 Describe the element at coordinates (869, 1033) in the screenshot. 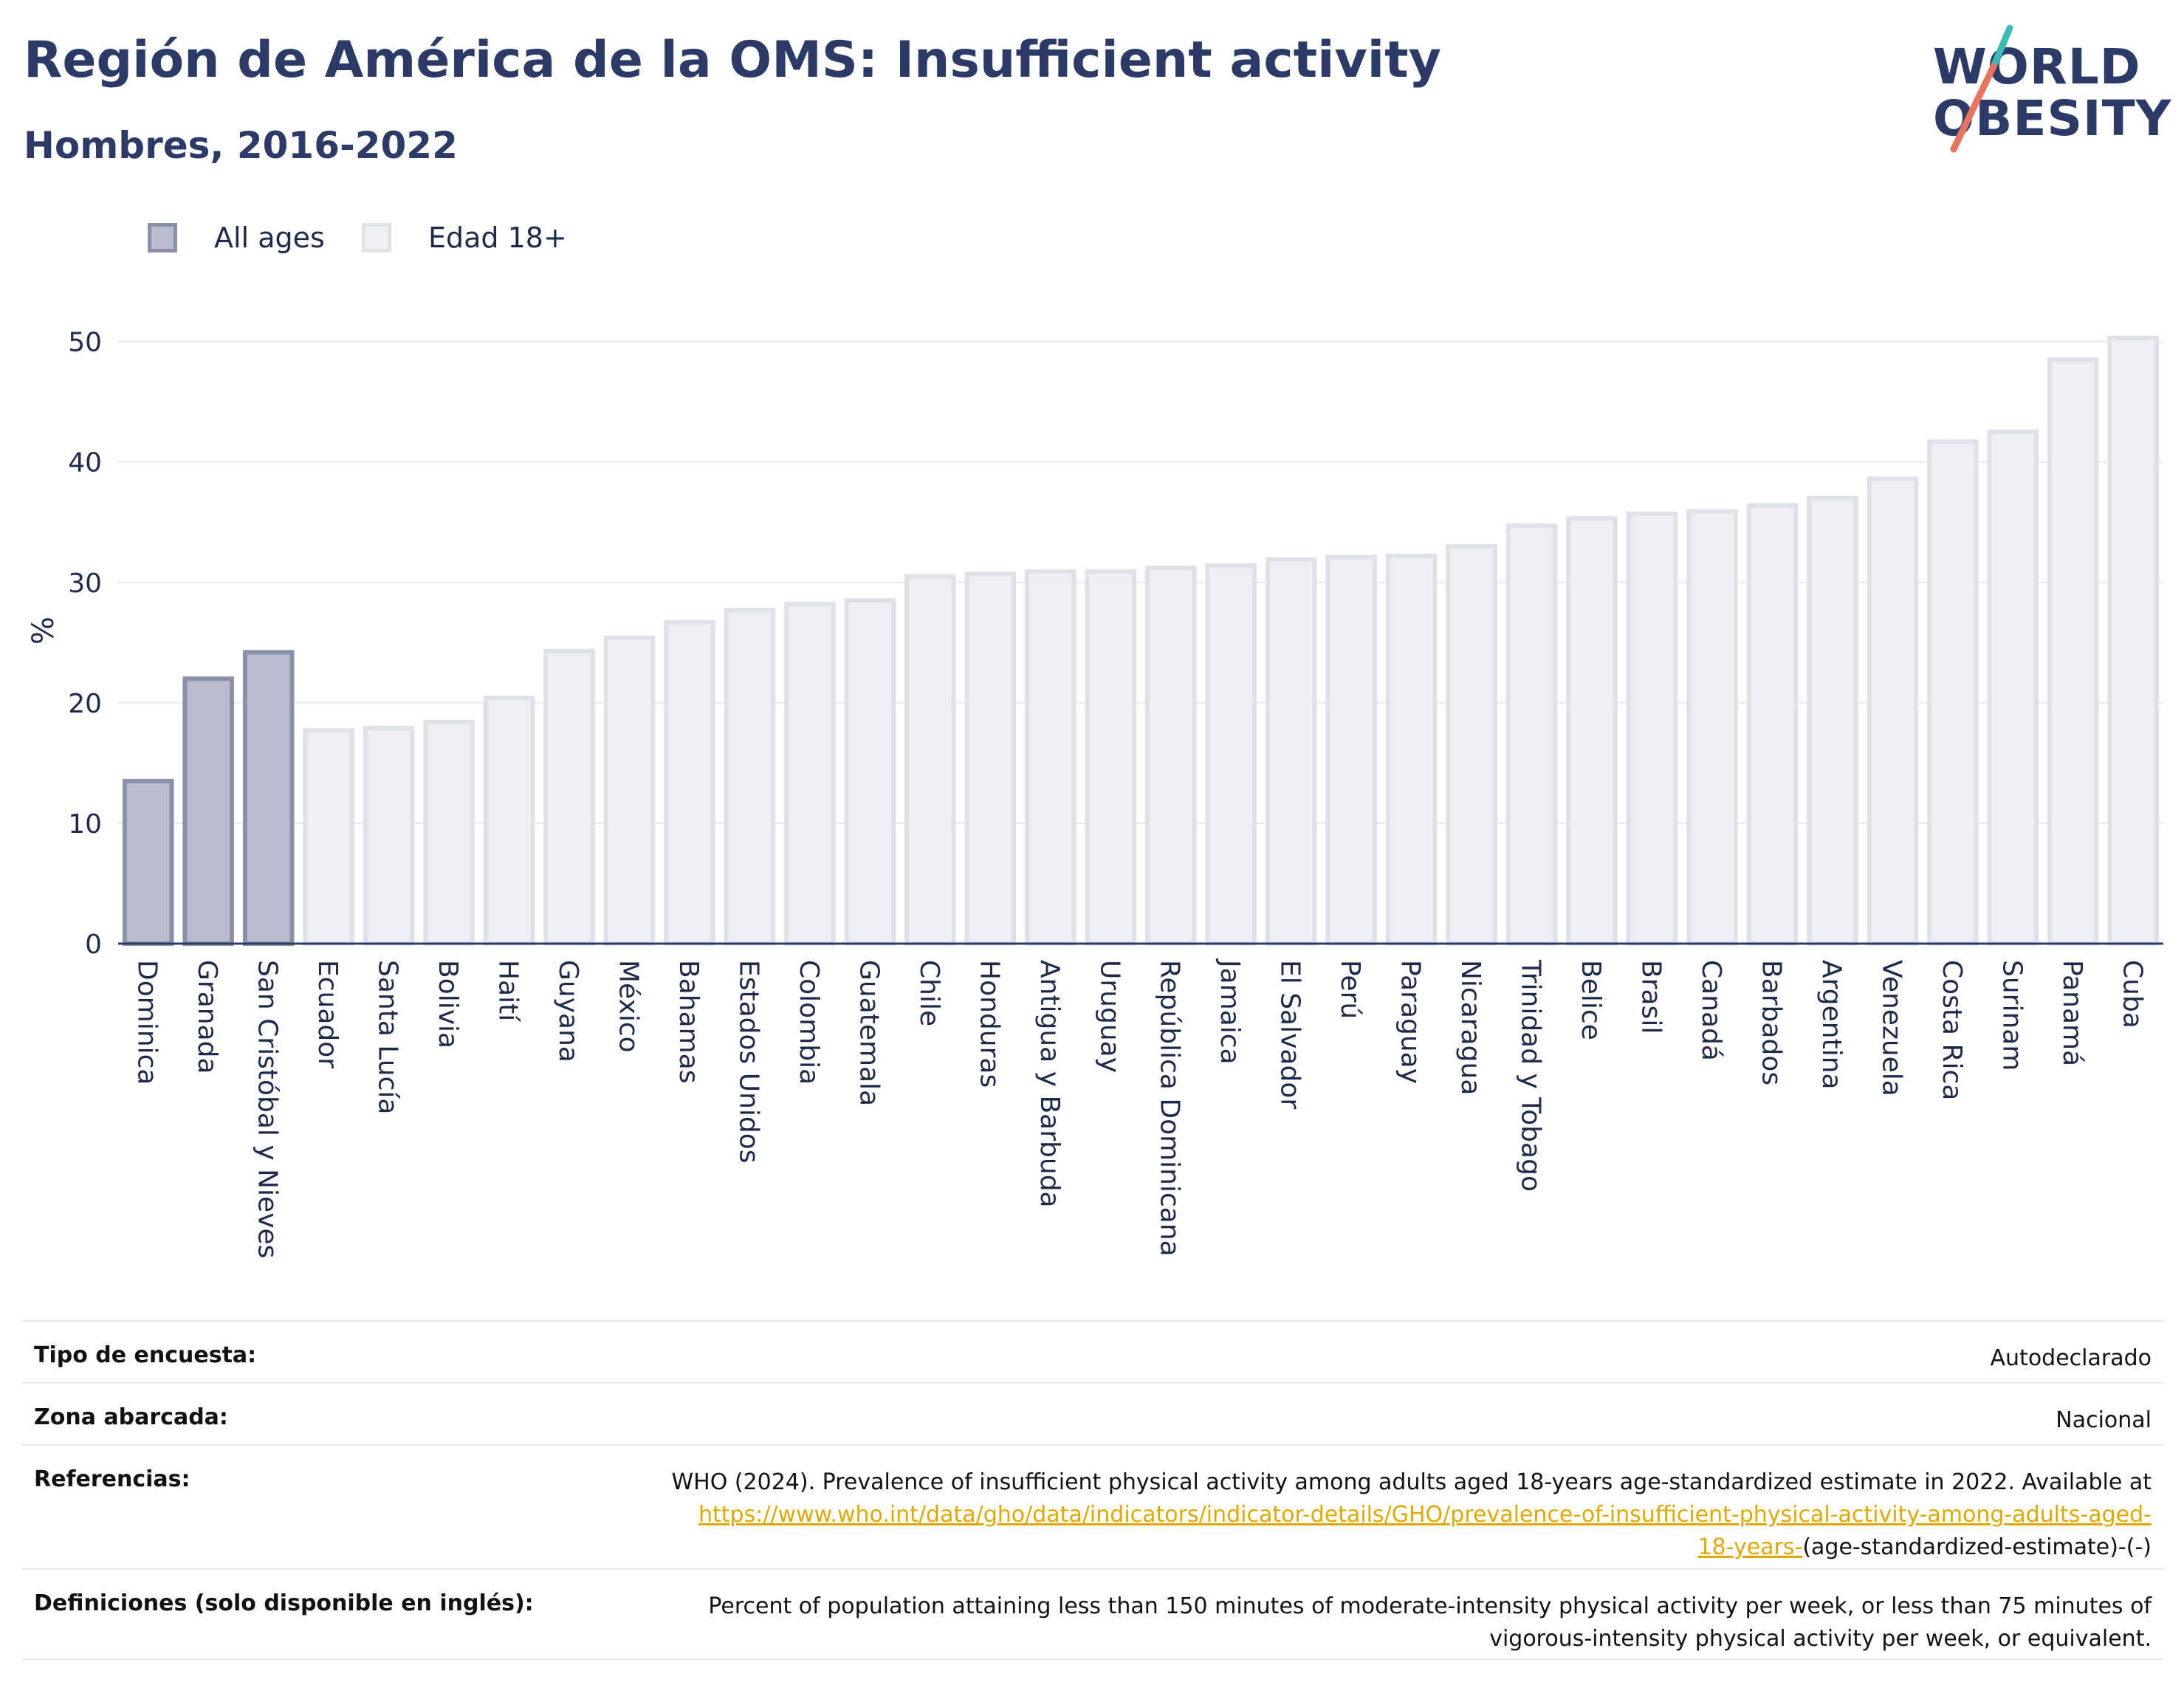

I see `x-tick-label: Guatemala` at that location.